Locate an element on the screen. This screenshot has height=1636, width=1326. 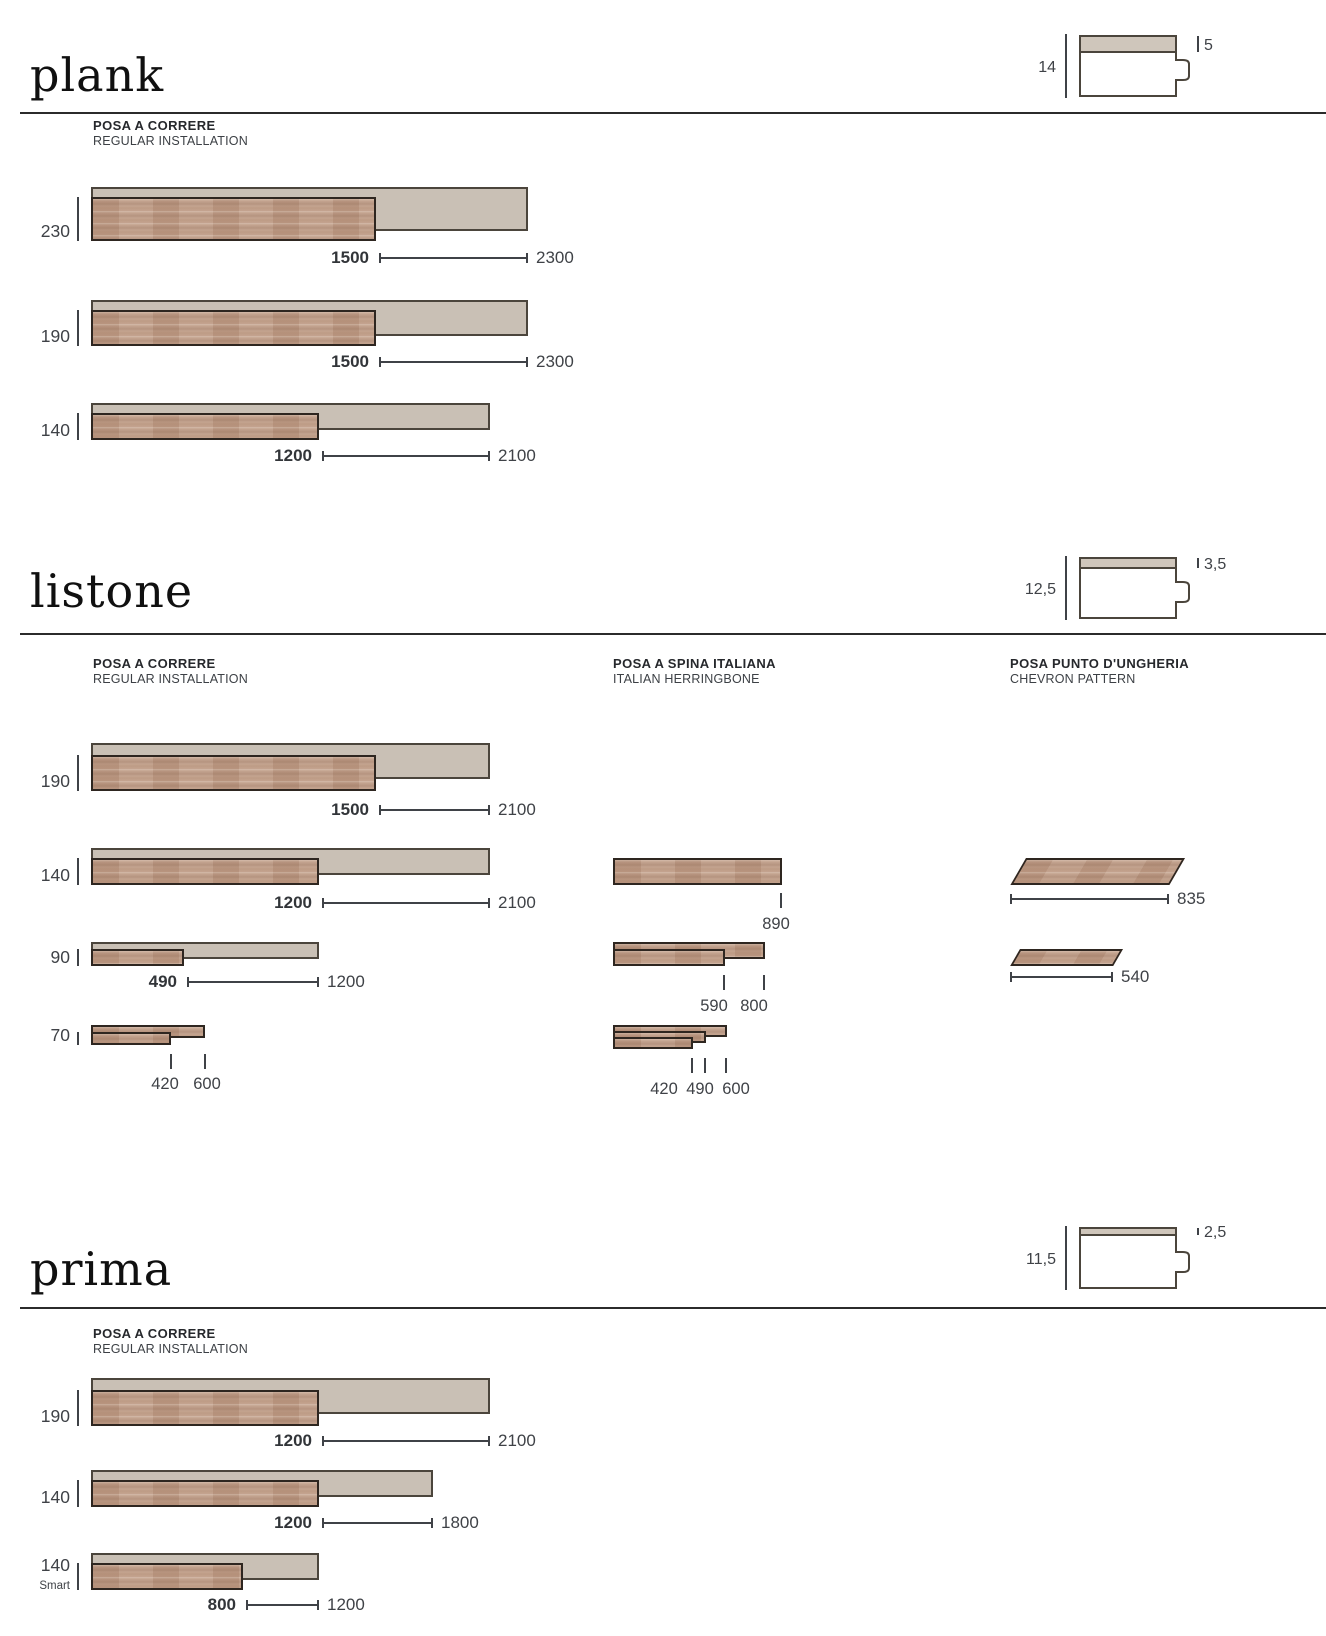
thickness-label: 14 is located at coordinates (1047, 67).